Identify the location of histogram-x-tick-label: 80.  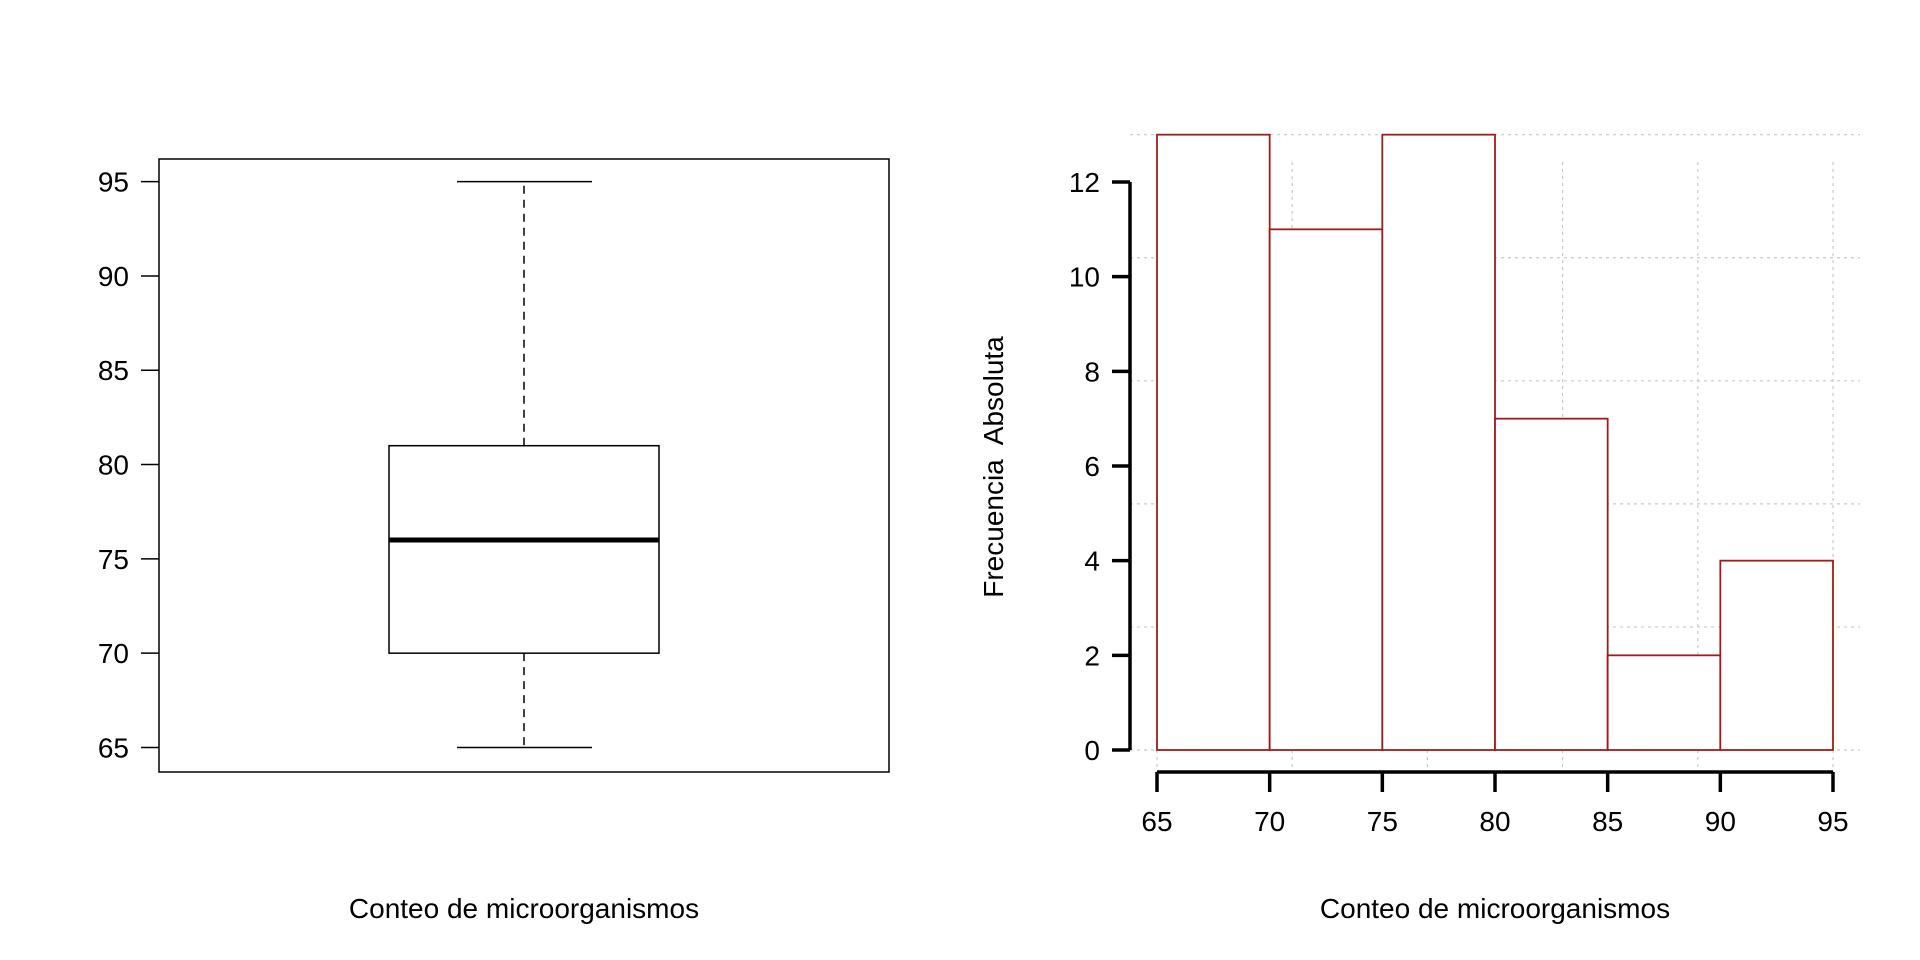
(1494, 821).